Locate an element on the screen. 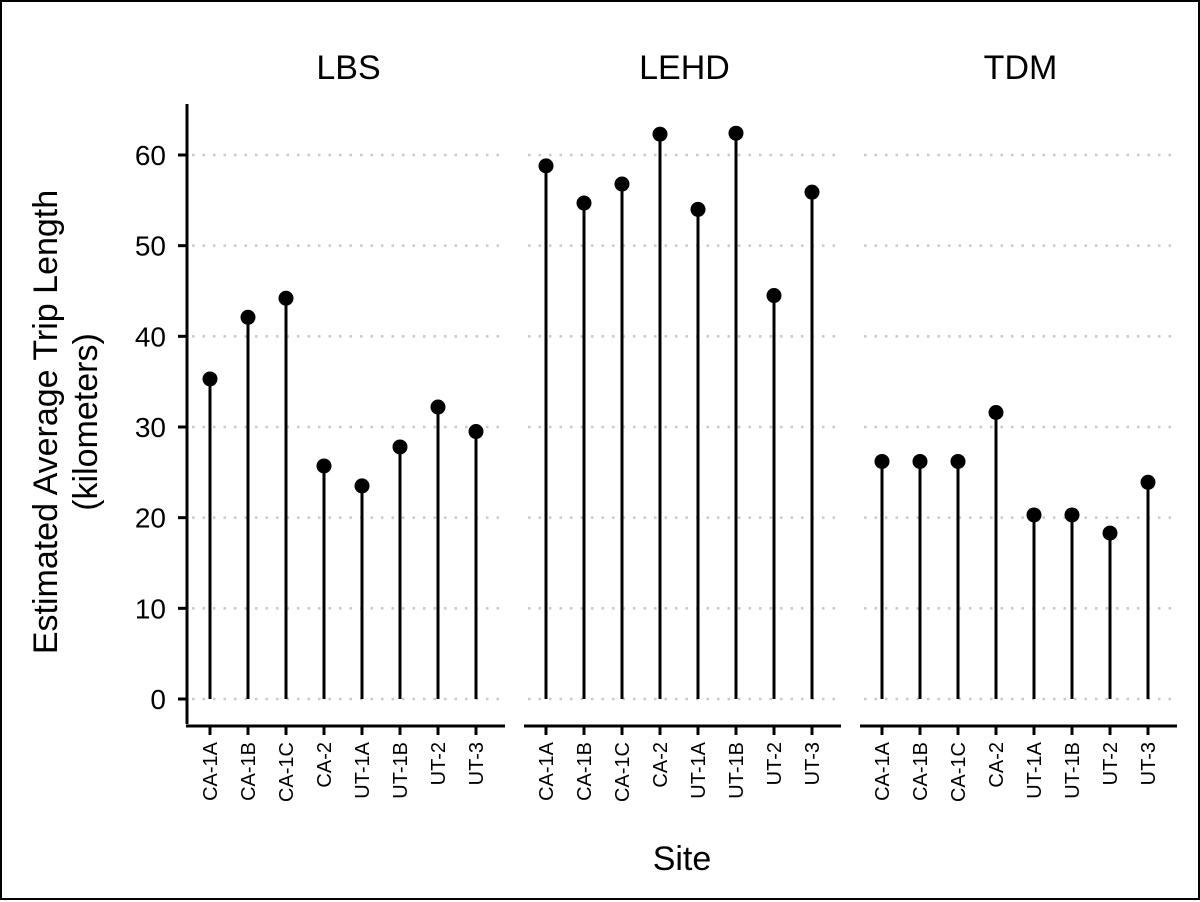  facet-title-lbs: LBS is located at coordinates (348, 68).